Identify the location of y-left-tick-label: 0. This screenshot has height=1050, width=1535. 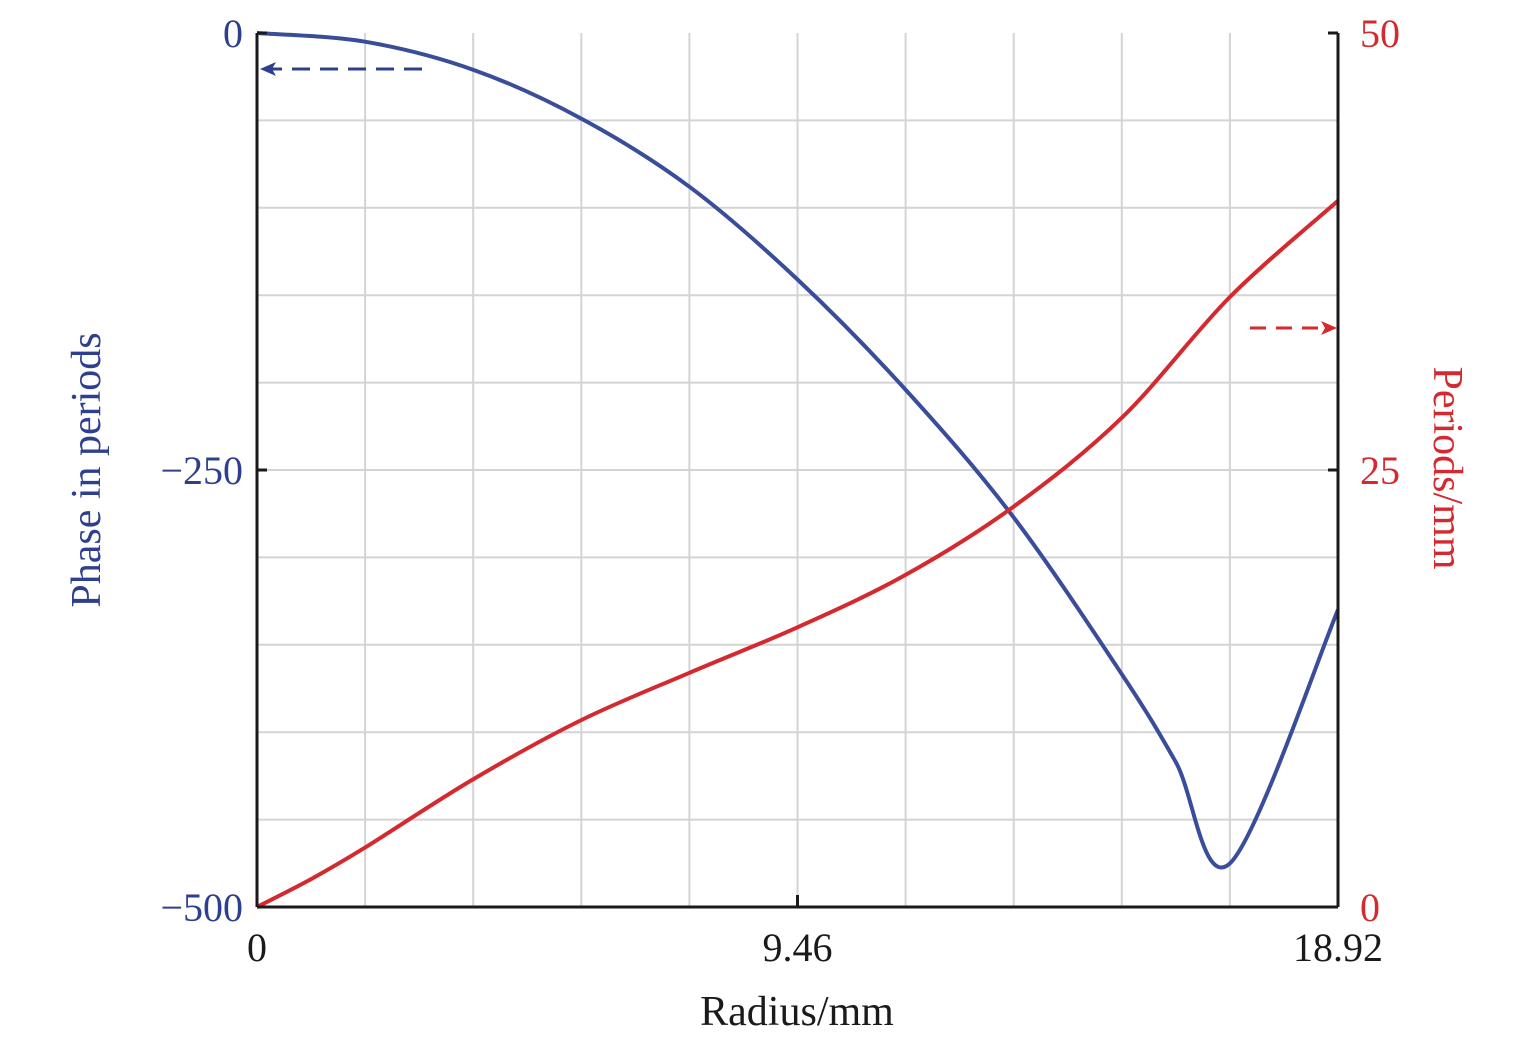
(233, 33).